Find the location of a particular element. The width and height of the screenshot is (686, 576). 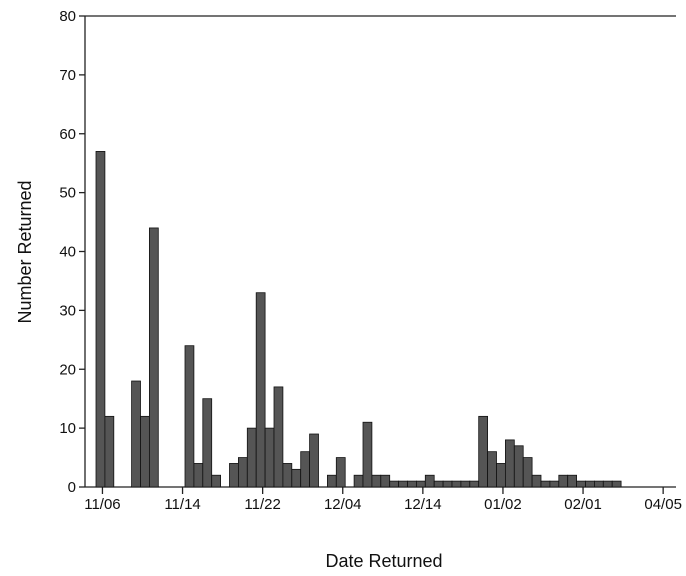

y-tick-label: 0 is located at coordinates (72, 487).